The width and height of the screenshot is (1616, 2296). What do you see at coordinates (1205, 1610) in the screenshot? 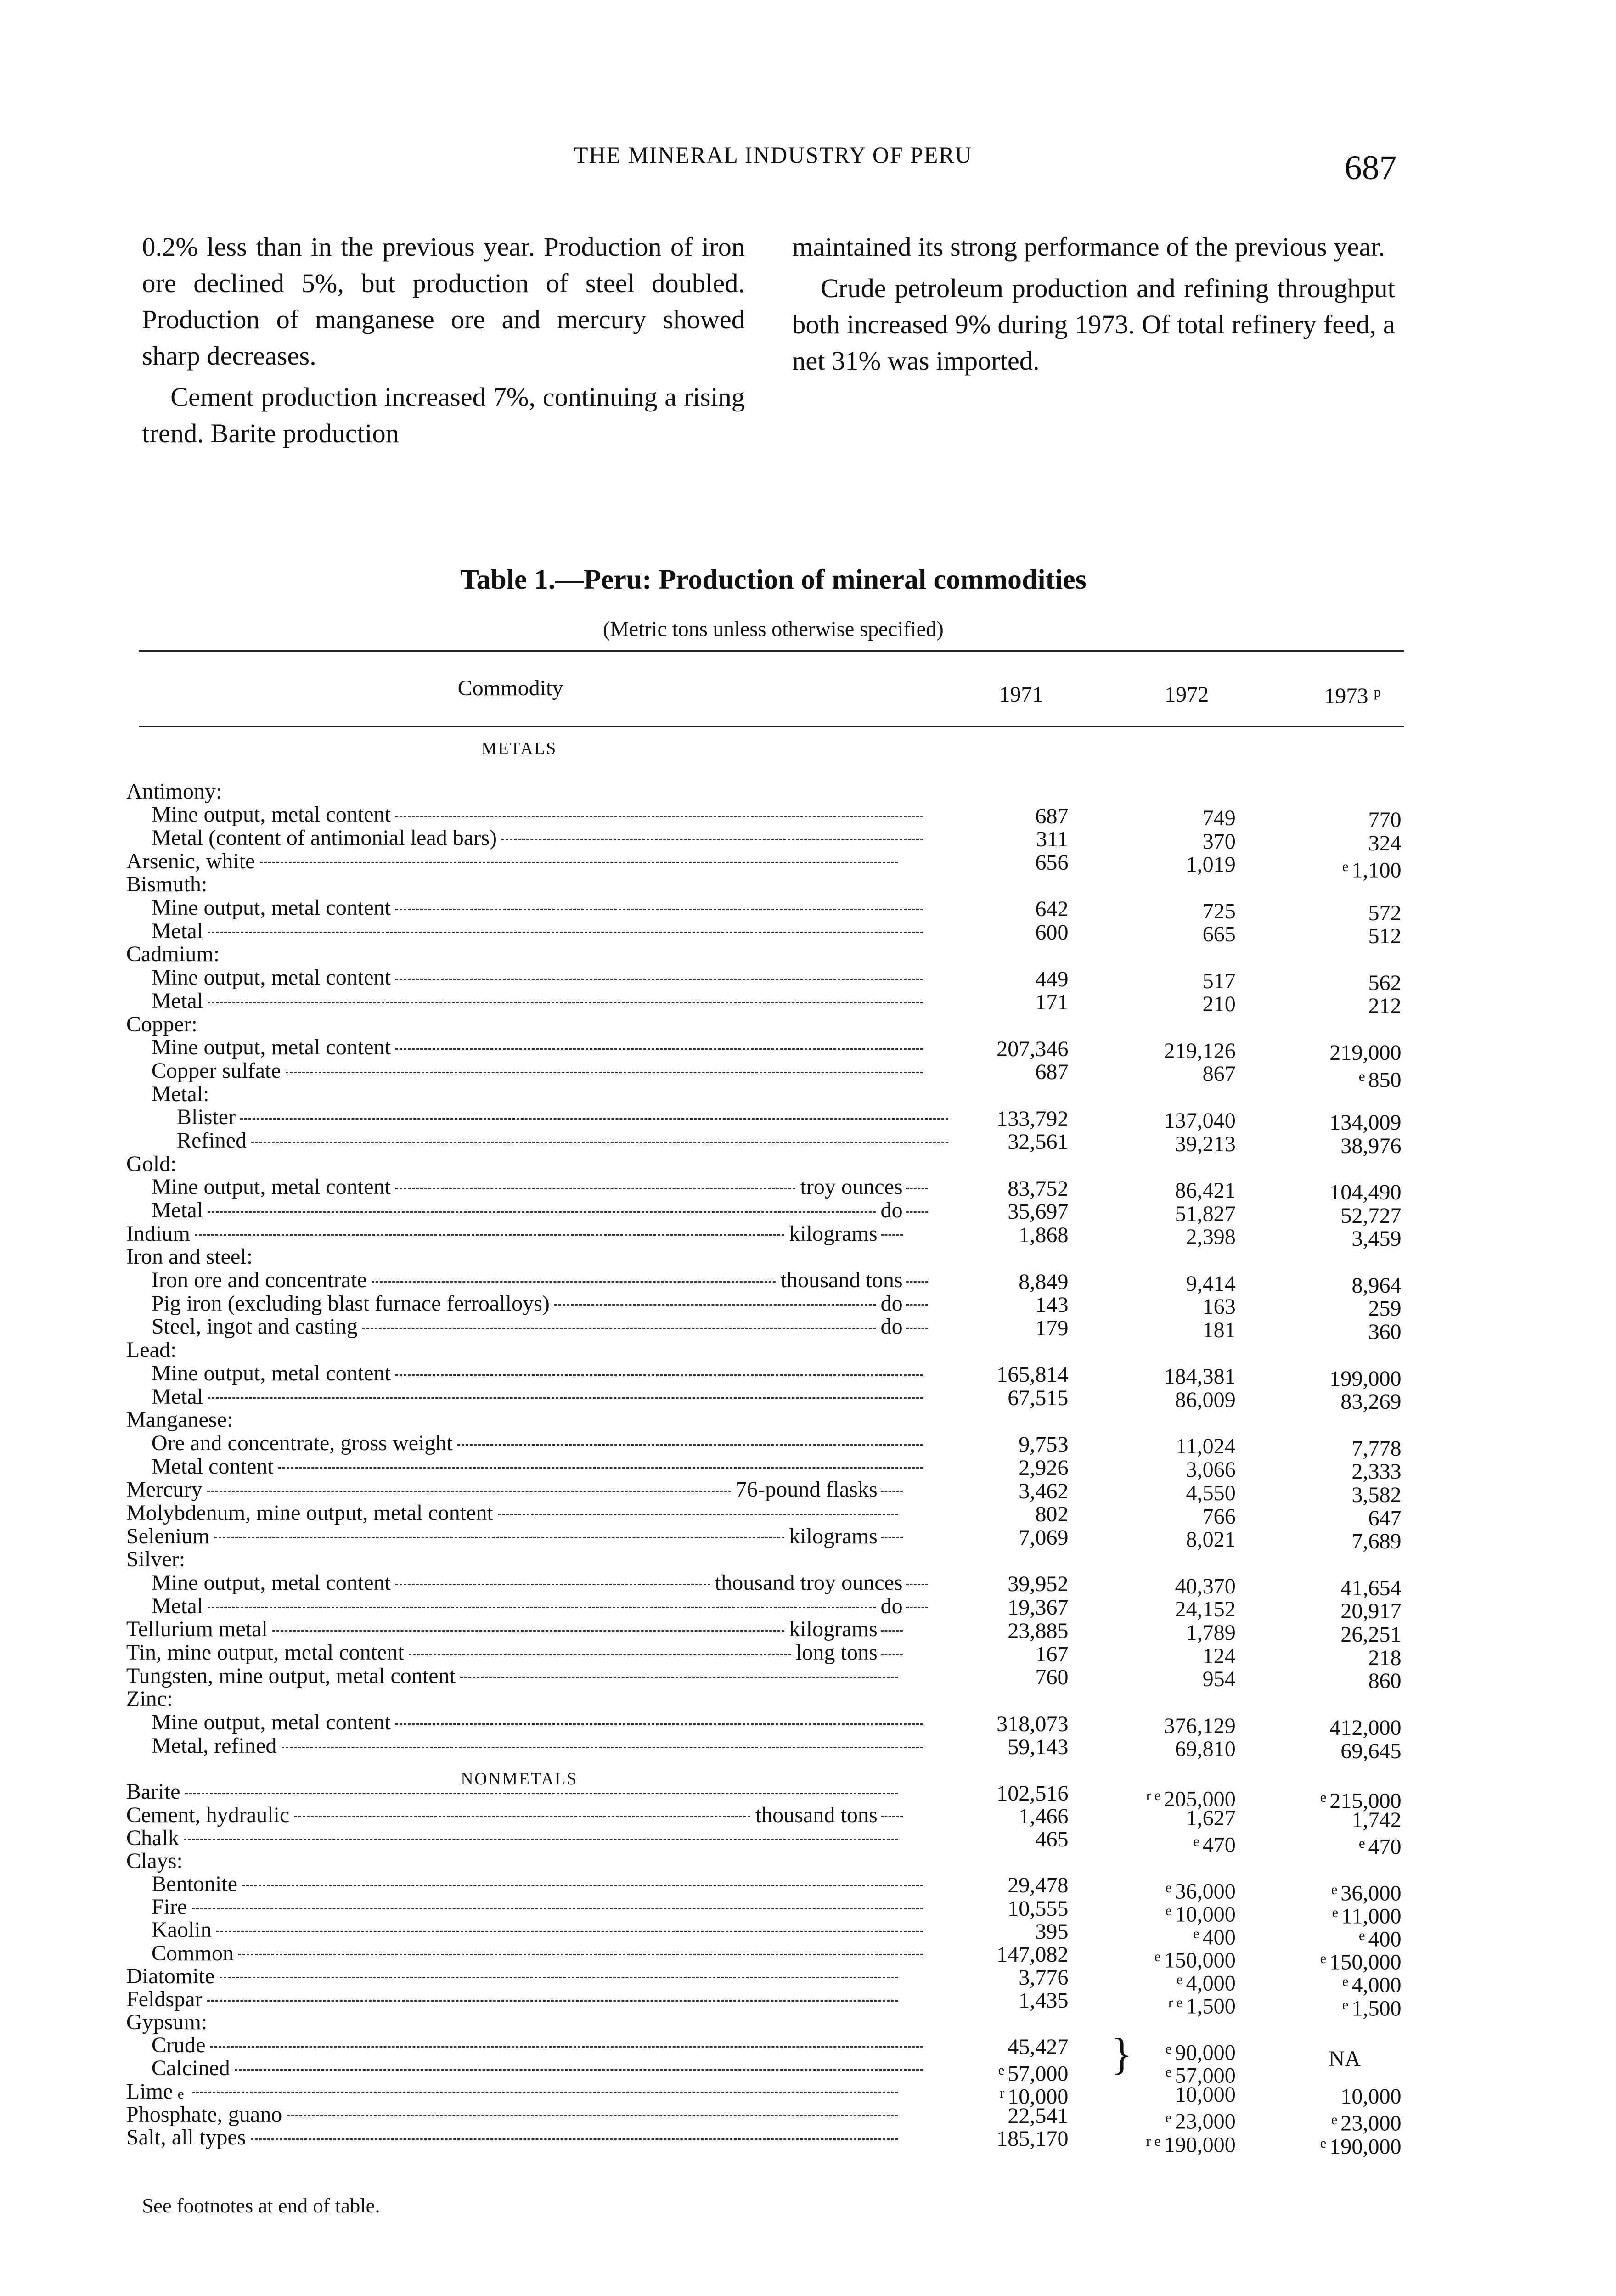
I see `value-1972: 24,152` at bounding box center [1205, 1610].